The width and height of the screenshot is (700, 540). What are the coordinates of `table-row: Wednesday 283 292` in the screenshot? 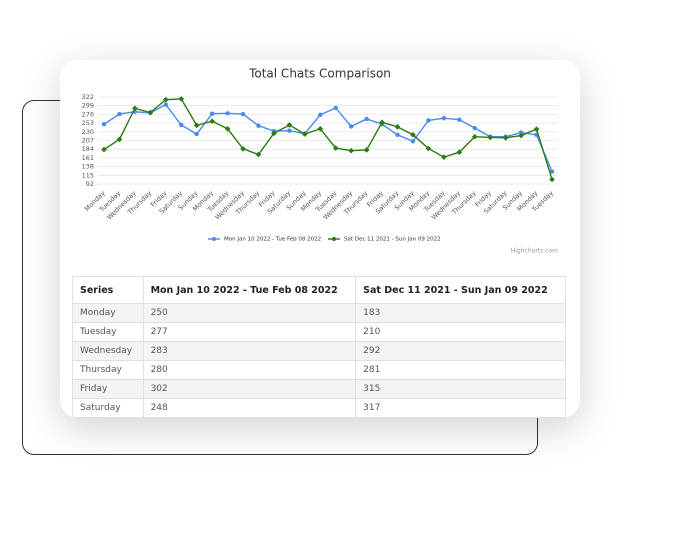 It's located at (319, 351).